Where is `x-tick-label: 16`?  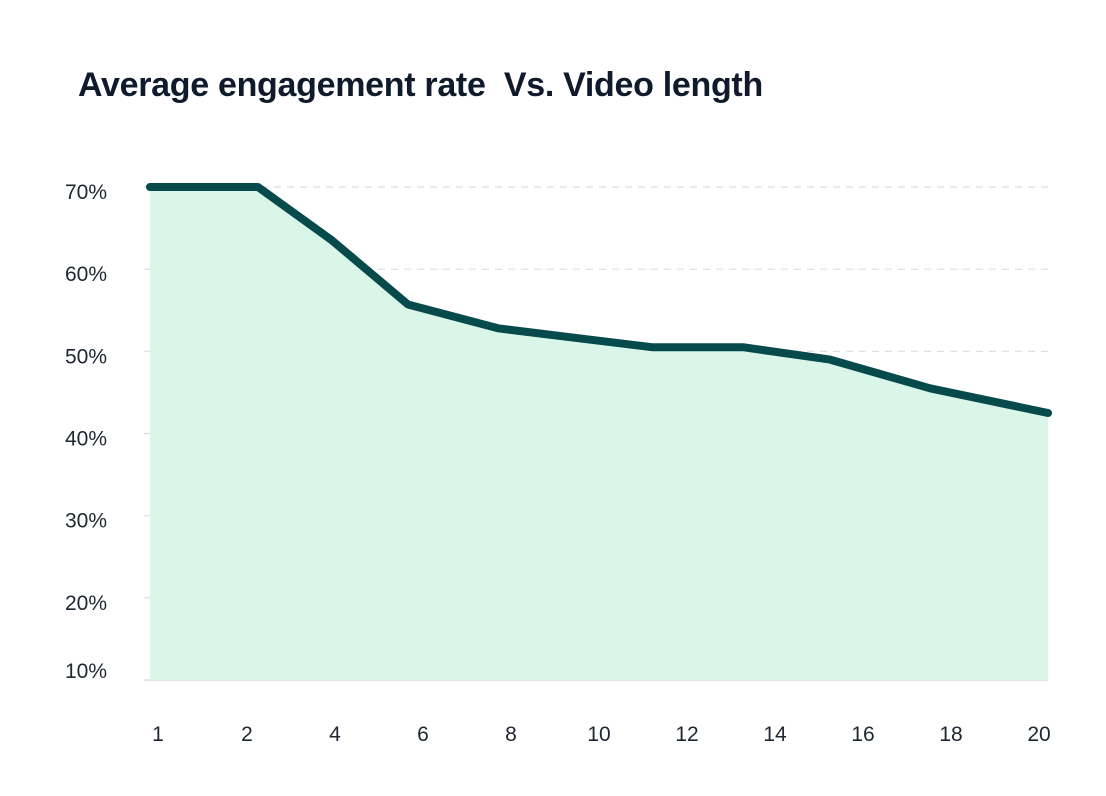 x-tick-label: 16 is located at coordinates (862, 734).